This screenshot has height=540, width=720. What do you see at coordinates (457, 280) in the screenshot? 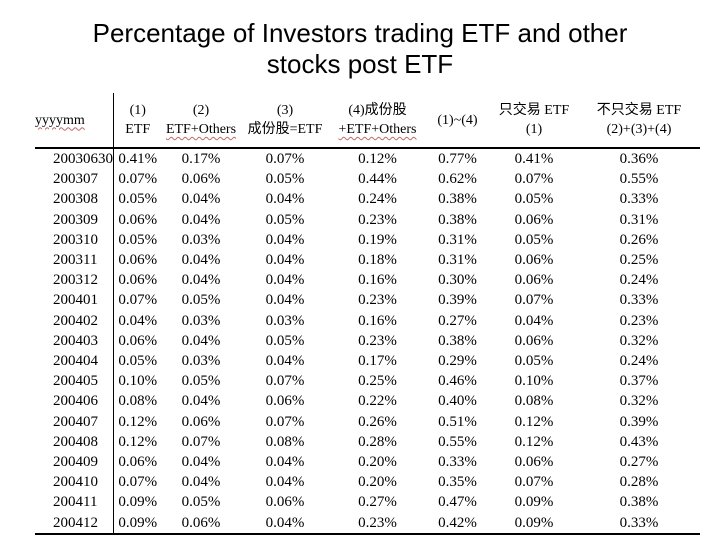
I see `value-cell: 0.30%` at bounding box center [457, 280].